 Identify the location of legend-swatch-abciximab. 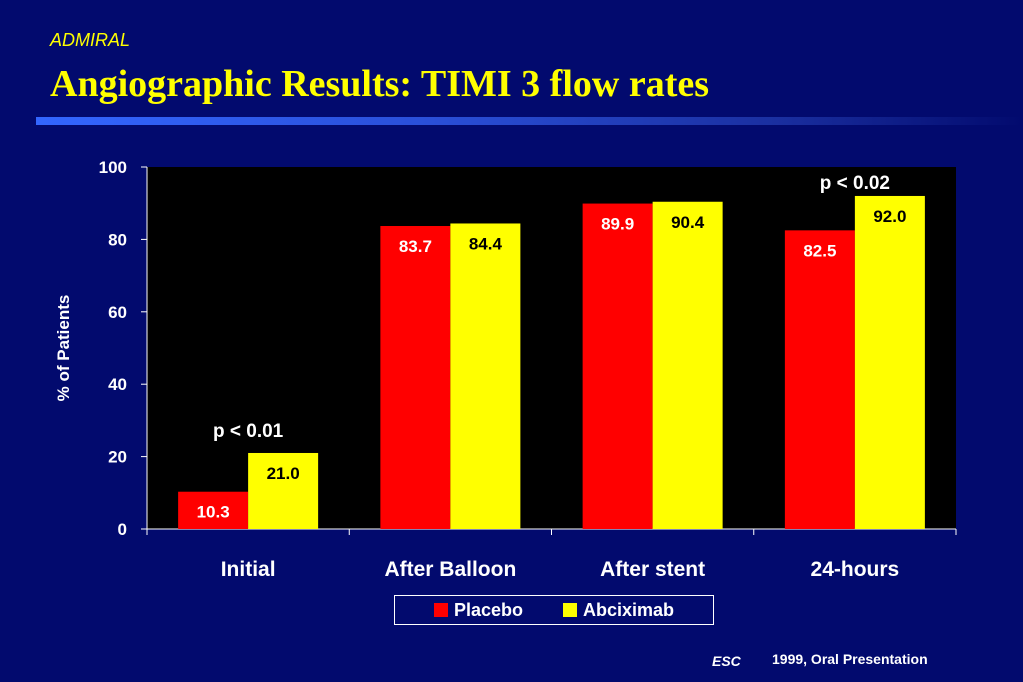
(570, 610).